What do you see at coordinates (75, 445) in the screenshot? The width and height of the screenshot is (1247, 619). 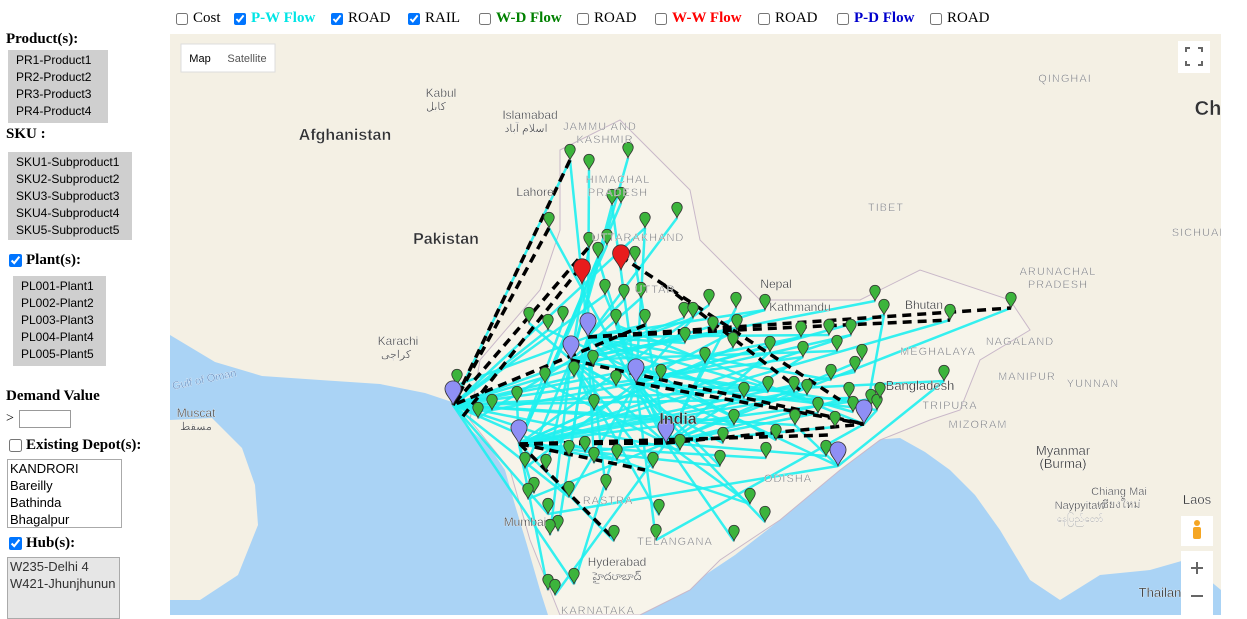 I see `depot-row: Existing Depot(s):` at bounding box center [75, 445].